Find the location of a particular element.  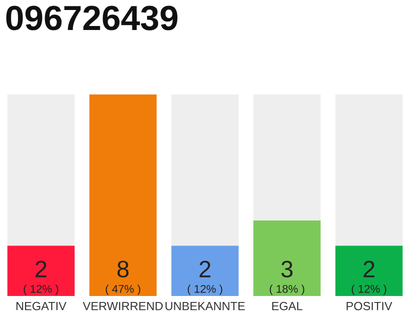

data-label: 8 ( 47% ) is located at coordinates (123, 278).